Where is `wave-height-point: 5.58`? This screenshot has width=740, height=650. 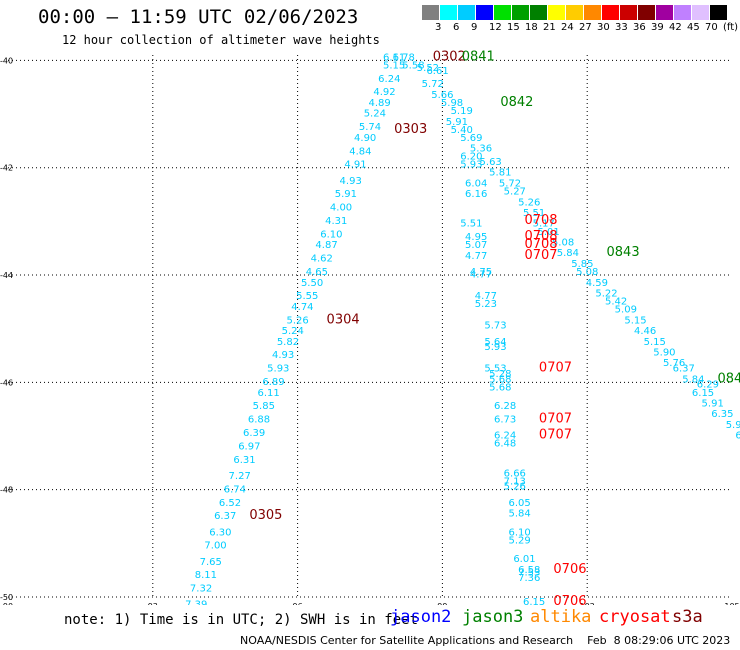 wave-height-point: 5.58 is located at coordinates (413, 65).